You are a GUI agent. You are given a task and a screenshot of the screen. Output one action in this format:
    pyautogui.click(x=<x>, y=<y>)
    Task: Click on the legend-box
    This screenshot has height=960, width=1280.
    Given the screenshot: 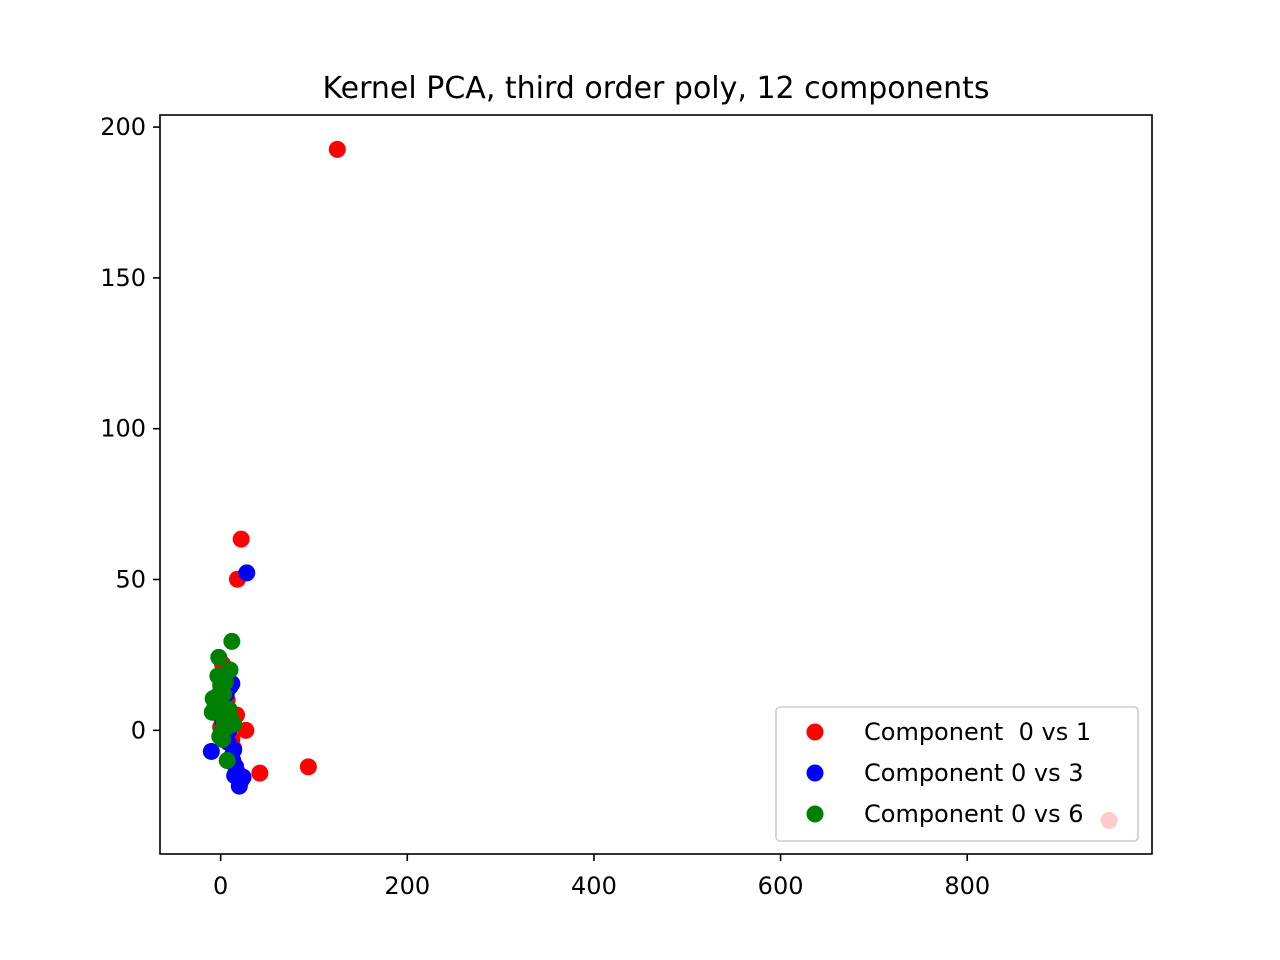 What is the action you would take?
    pyautogui.click(x=957, y=774)
    